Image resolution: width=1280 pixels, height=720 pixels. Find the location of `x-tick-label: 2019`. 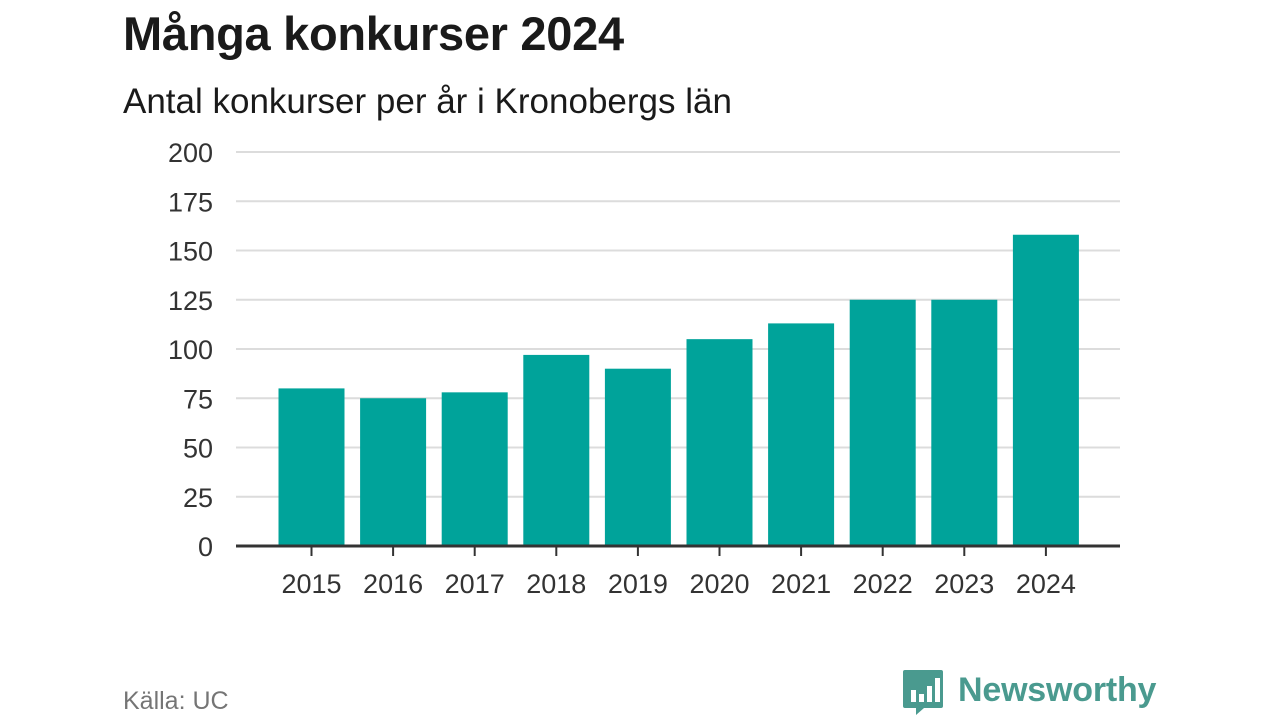

x-tick-label: 2019 is located at coordinates (638, 584).